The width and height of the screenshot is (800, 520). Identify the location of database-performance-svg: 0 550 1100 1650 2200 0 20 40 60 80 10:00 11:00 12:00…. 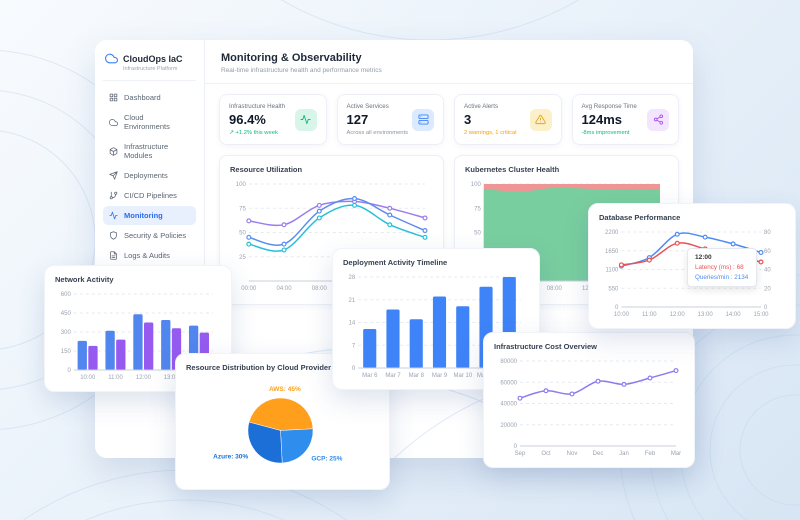
(688, 274).